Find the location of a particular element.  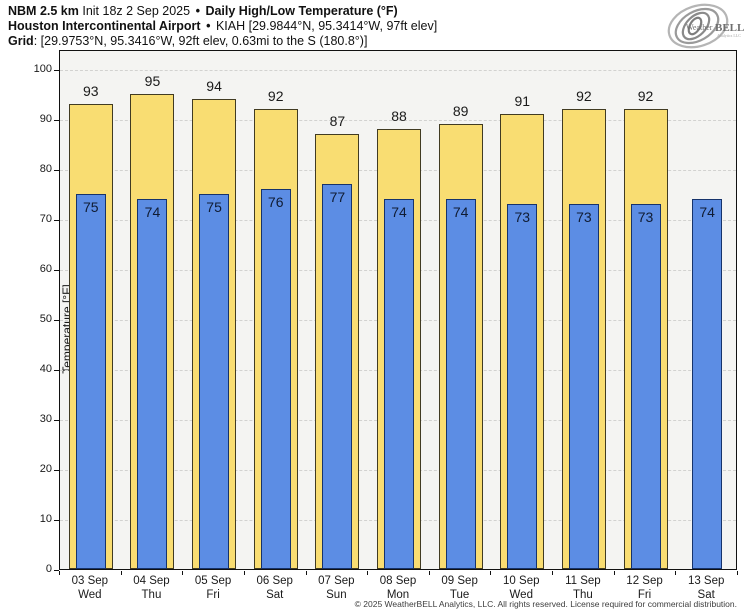

x-category-label: 09 Sep Tue is located at coordinates (460, 588).